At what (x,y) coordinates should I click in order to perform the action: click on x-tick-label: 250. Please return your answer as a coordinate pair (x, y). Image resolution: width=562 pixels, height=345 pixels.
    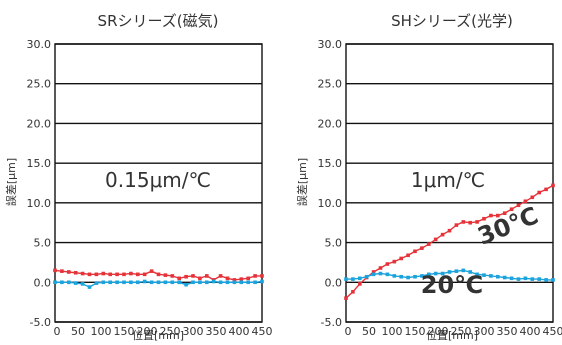
    Looking at the image, I should click on (461, 331).